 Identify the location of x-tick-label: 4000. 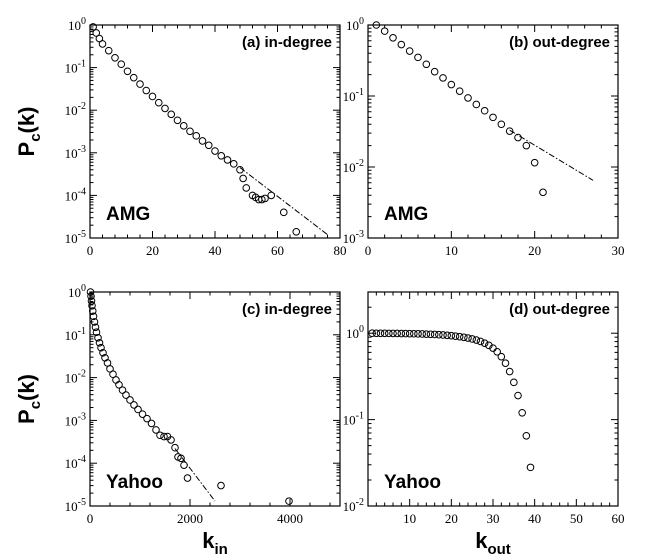
(290, 518).